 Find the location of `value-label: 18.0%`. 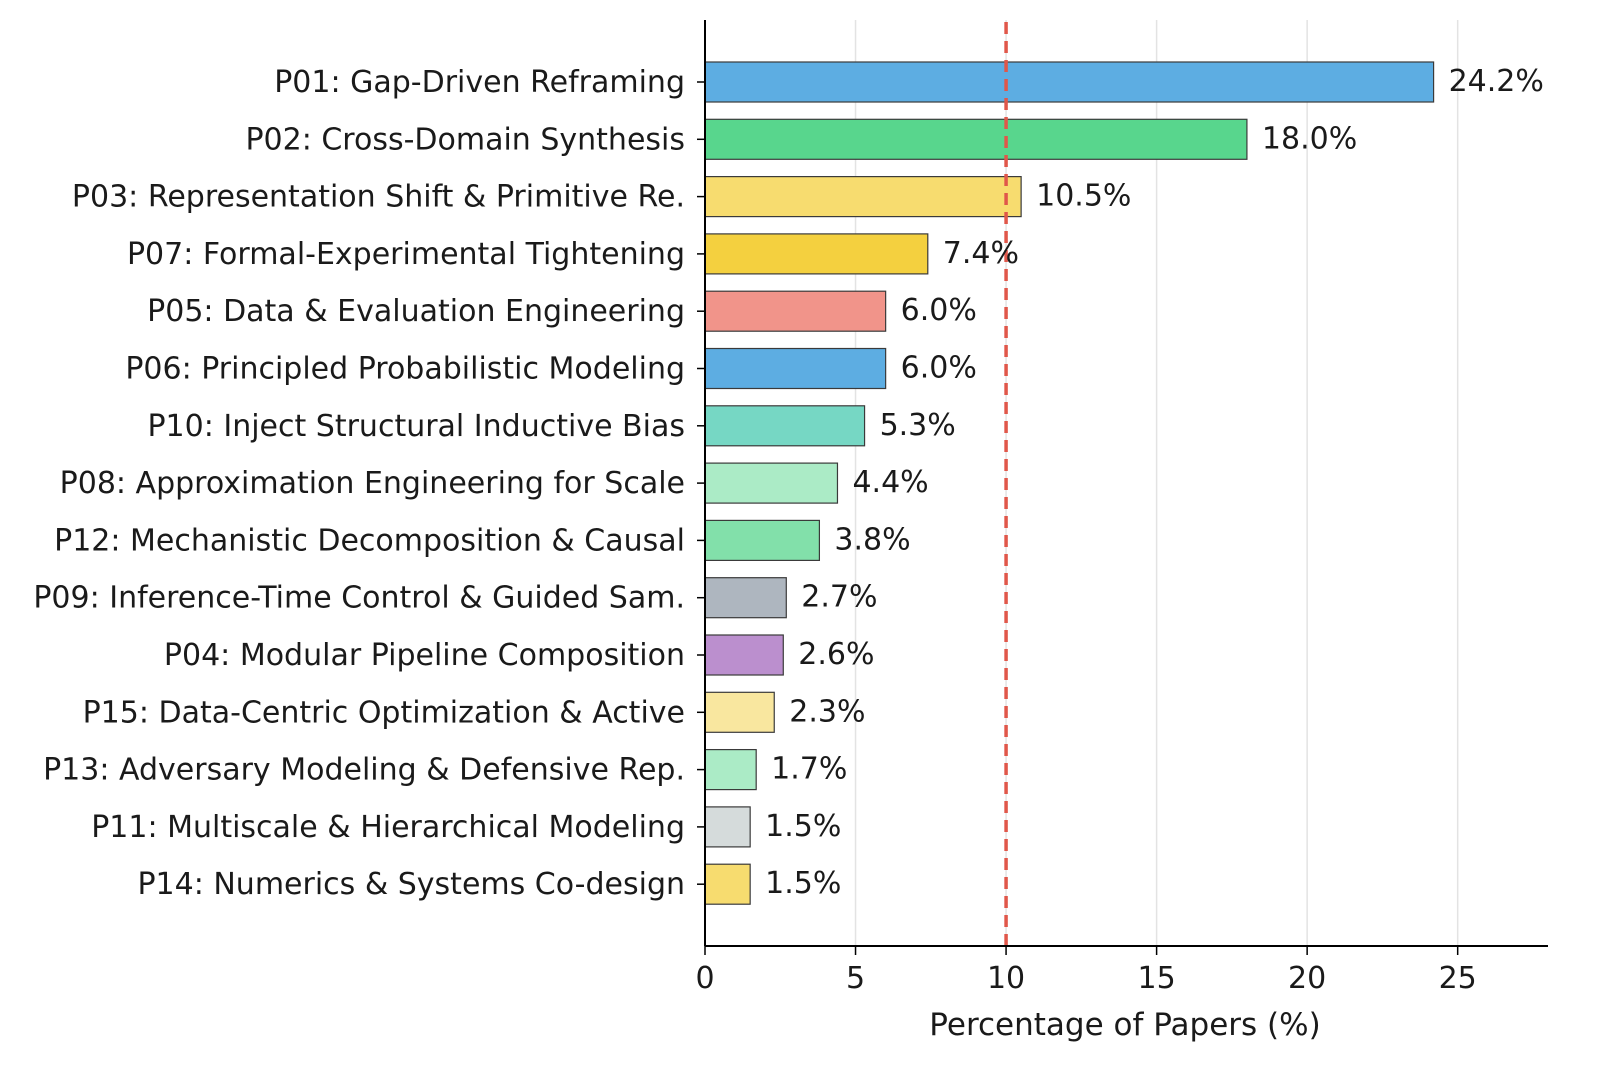

value-label: 18.0% is located at coordinates (1309, 138).